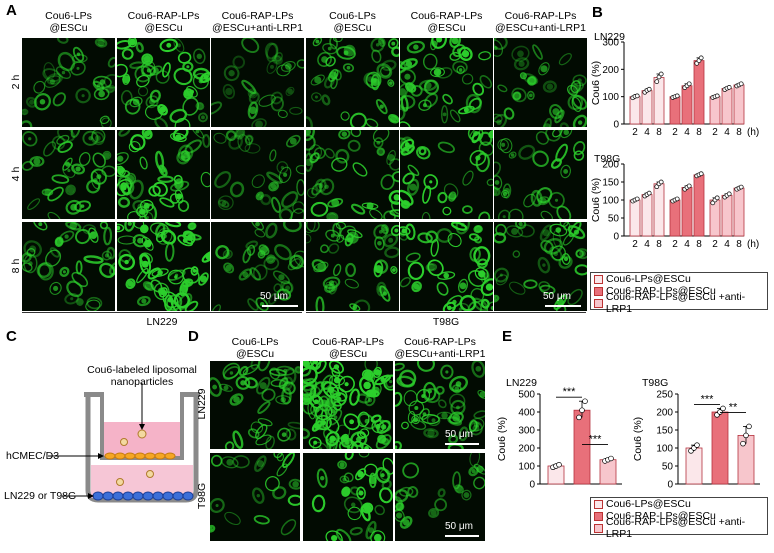 The image size is (774, 553). Describe the element at coordinates (143, 496) in the screenshot. I see `tumor-cell-layer` at that location.